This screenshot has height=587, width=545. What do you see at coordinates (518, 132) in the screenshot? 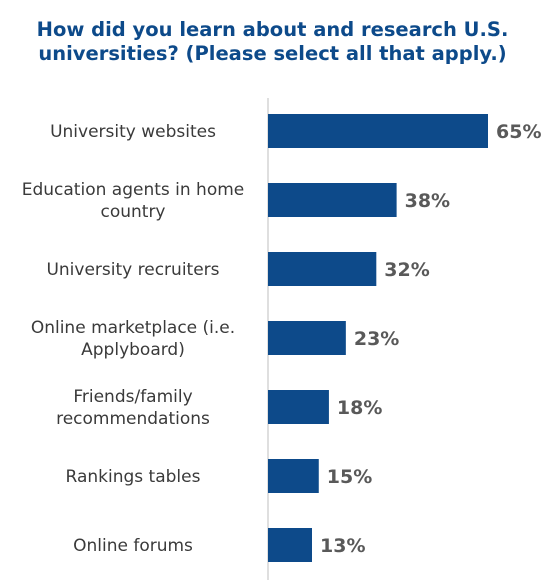
I see `data-label: 65%` at bounding box center [518, 132].